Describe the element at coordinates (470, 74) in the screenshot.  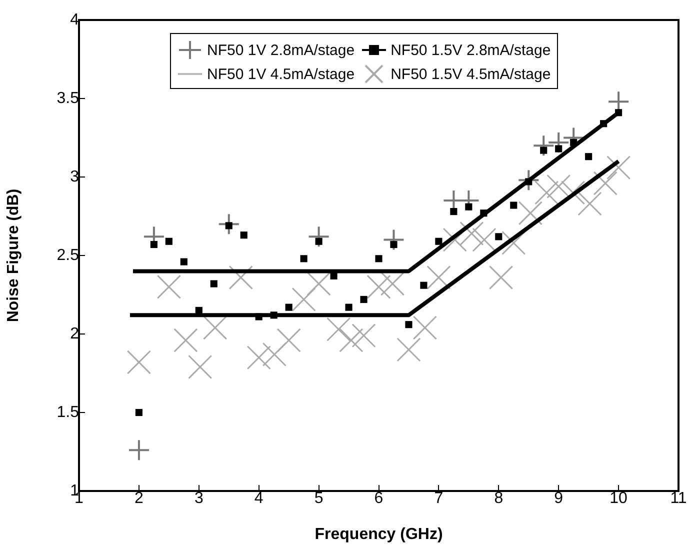
I see `legend-label: NF50 1.5V 4.5mA/stage` at that location.